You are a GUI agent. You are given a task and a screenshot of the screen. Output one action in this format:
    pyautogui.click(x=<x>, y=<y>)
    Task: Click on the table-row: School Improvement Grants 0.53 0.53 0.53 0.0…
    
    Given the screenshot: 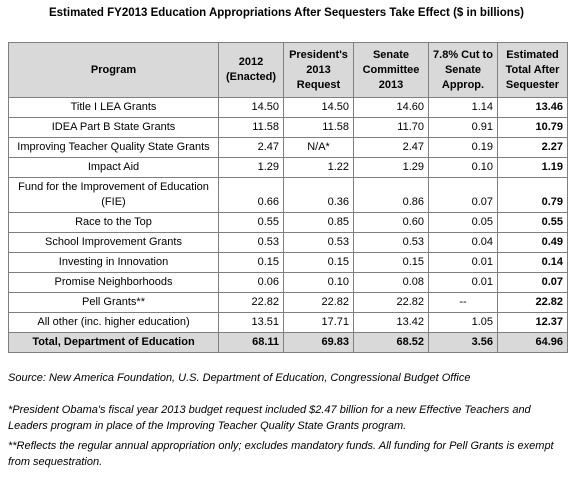 What is the action you would take?
    pyautogui.click(x=288, y=242)
    